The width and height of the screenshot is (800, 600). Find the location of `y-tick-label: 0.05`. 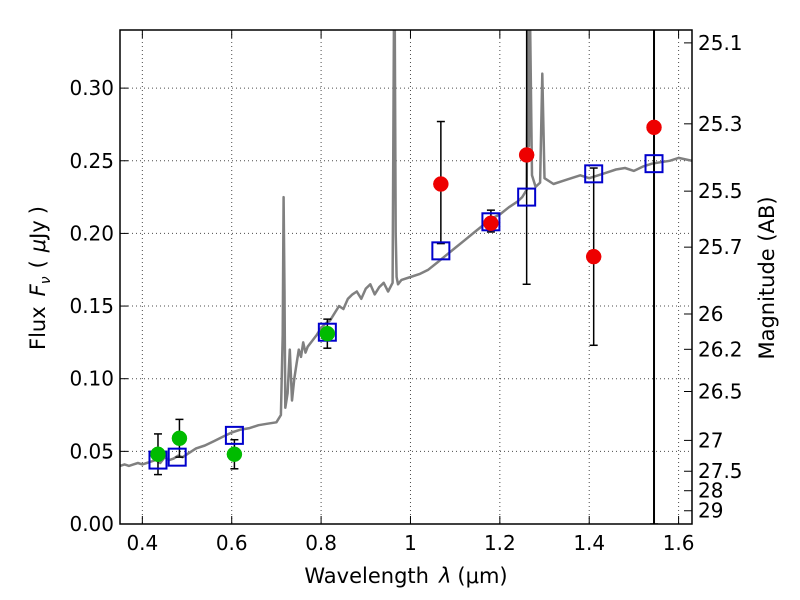

y-tick-label: 0.05 is located at coordinates (91, 451).